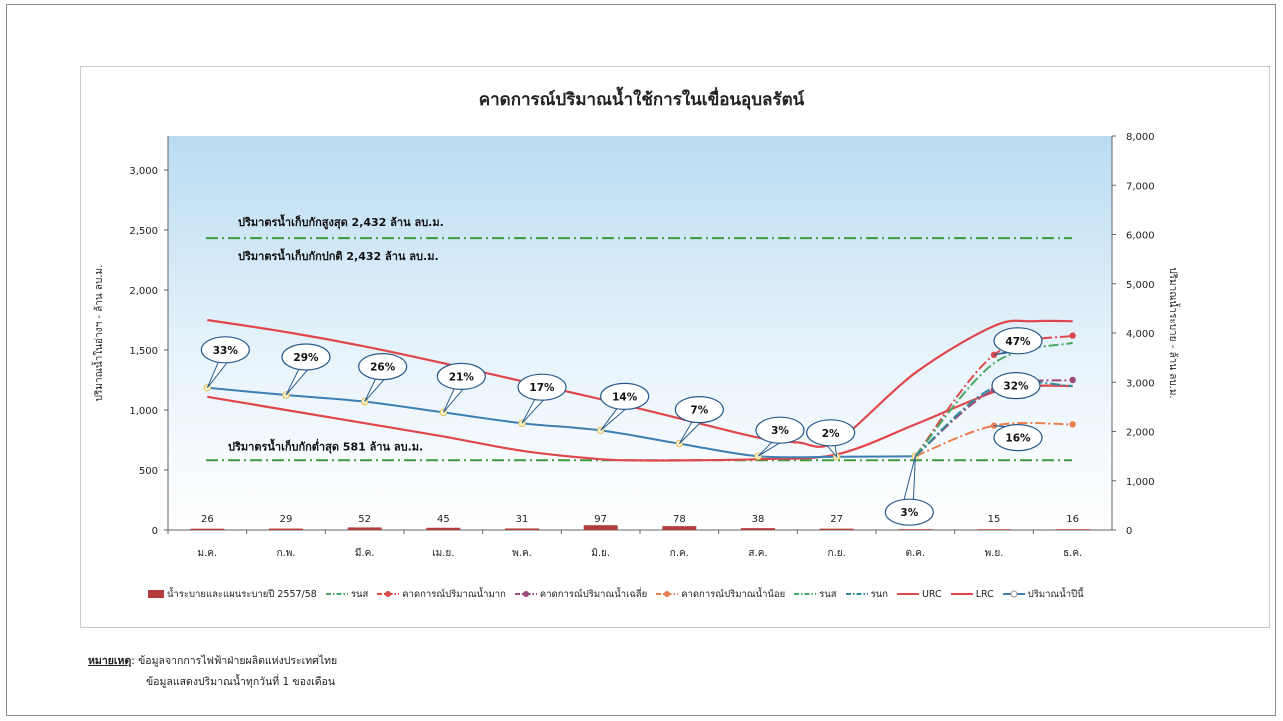 The image size is (1283, 721). I want to click on legend-item: น้ำระบายและแผนระบายปี 2557/58, so click(232, 594).